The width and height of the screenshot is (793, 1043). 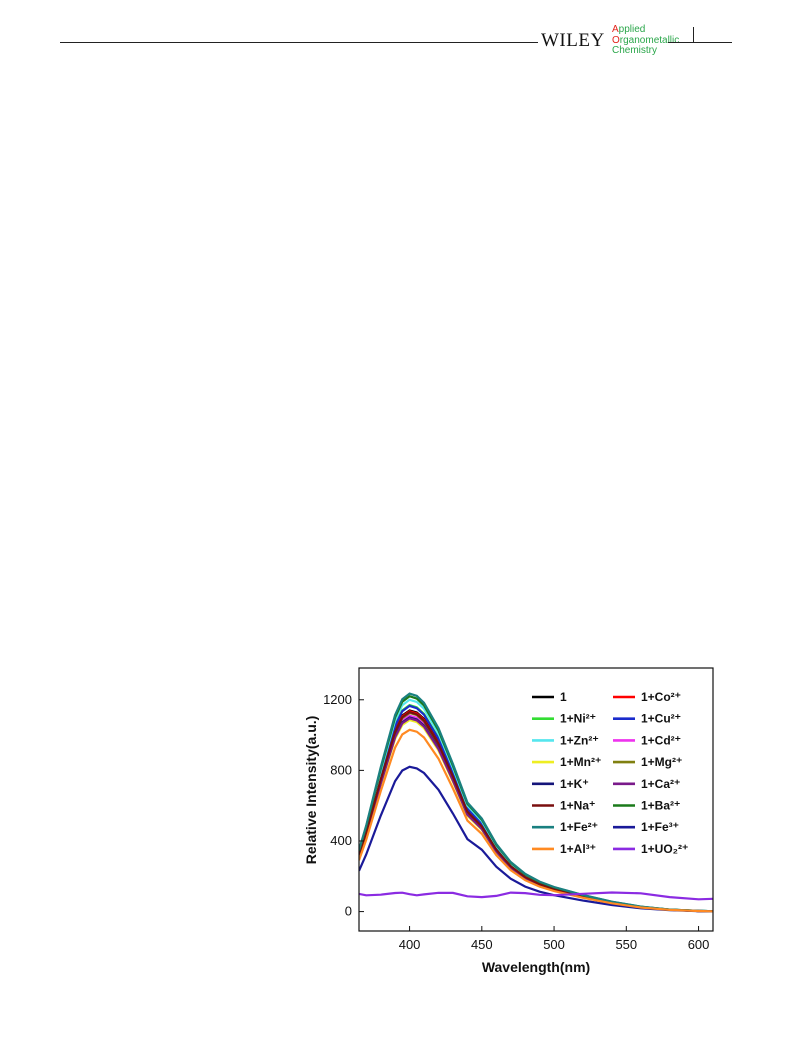 I want to click on plot-area, so click(x=536, y=802).